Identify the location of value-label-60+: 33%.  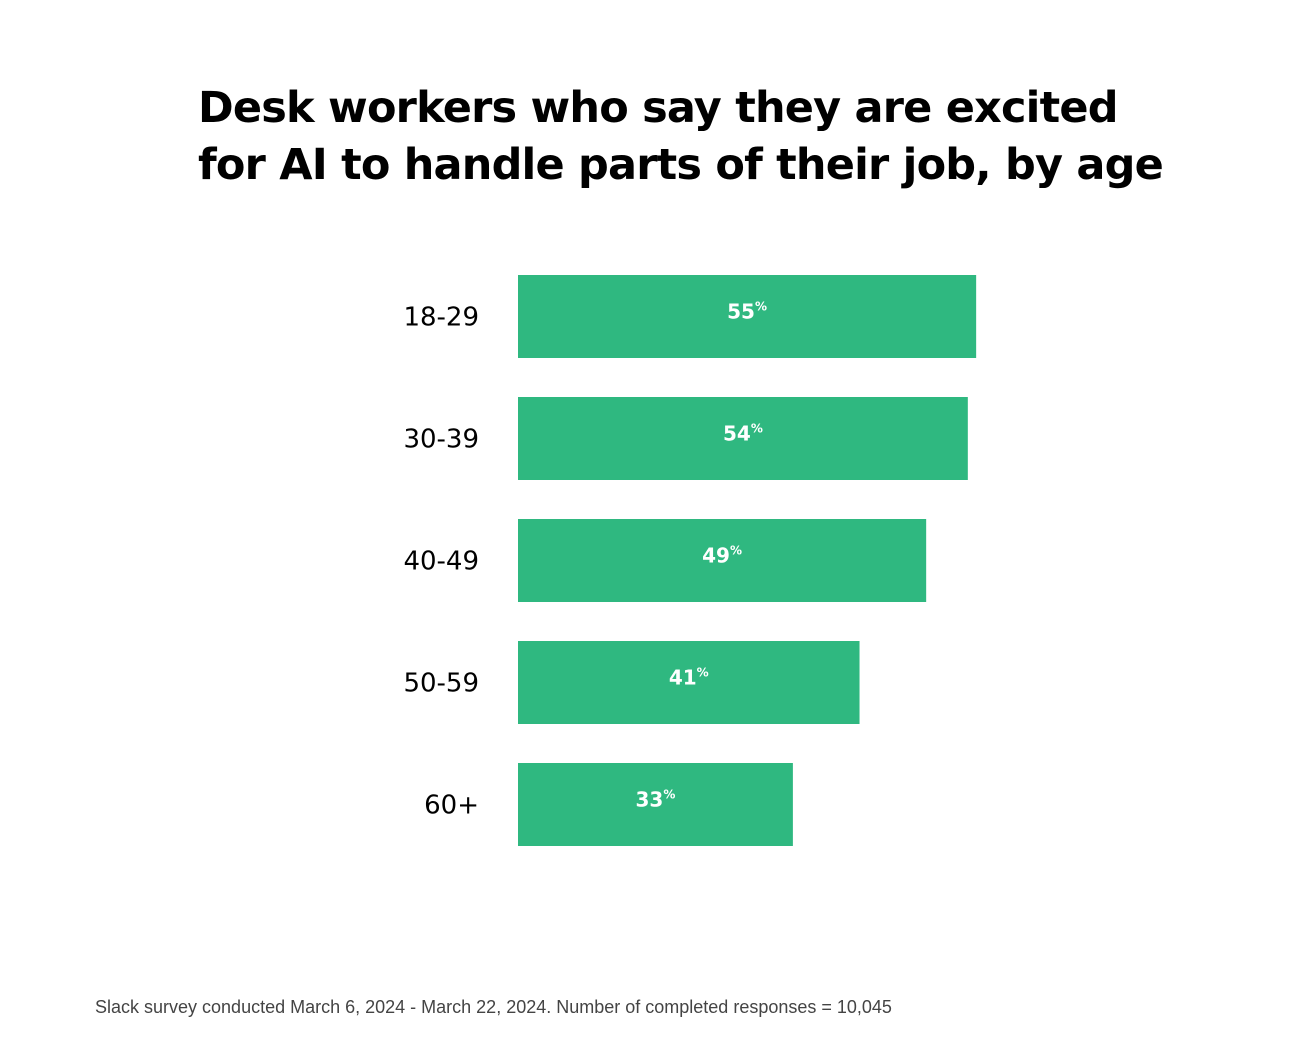
(656, 800).